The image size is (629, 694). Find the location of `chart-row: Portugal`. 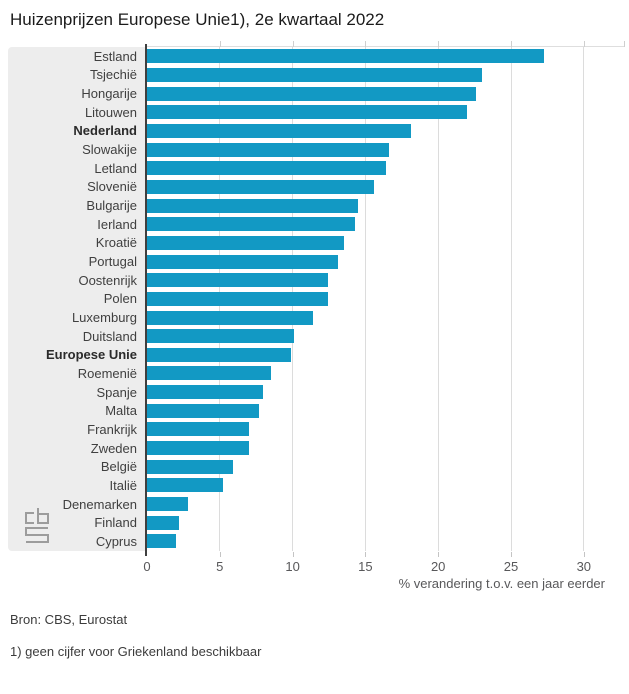

chart-row: Portugal is located at coordinates (316, 261).